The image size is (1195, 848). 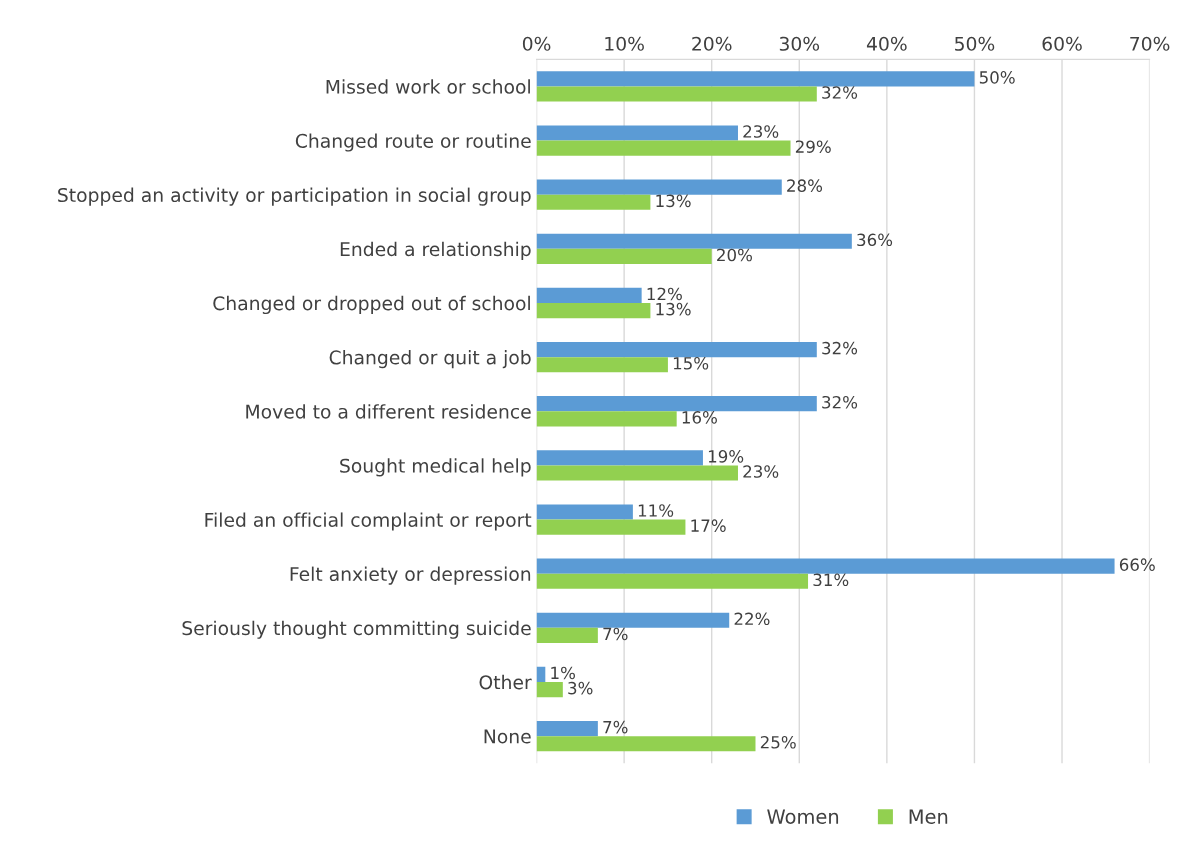 I want to click on y-tick-label: Changed or dropped out of school, so click(x=371, y=305).